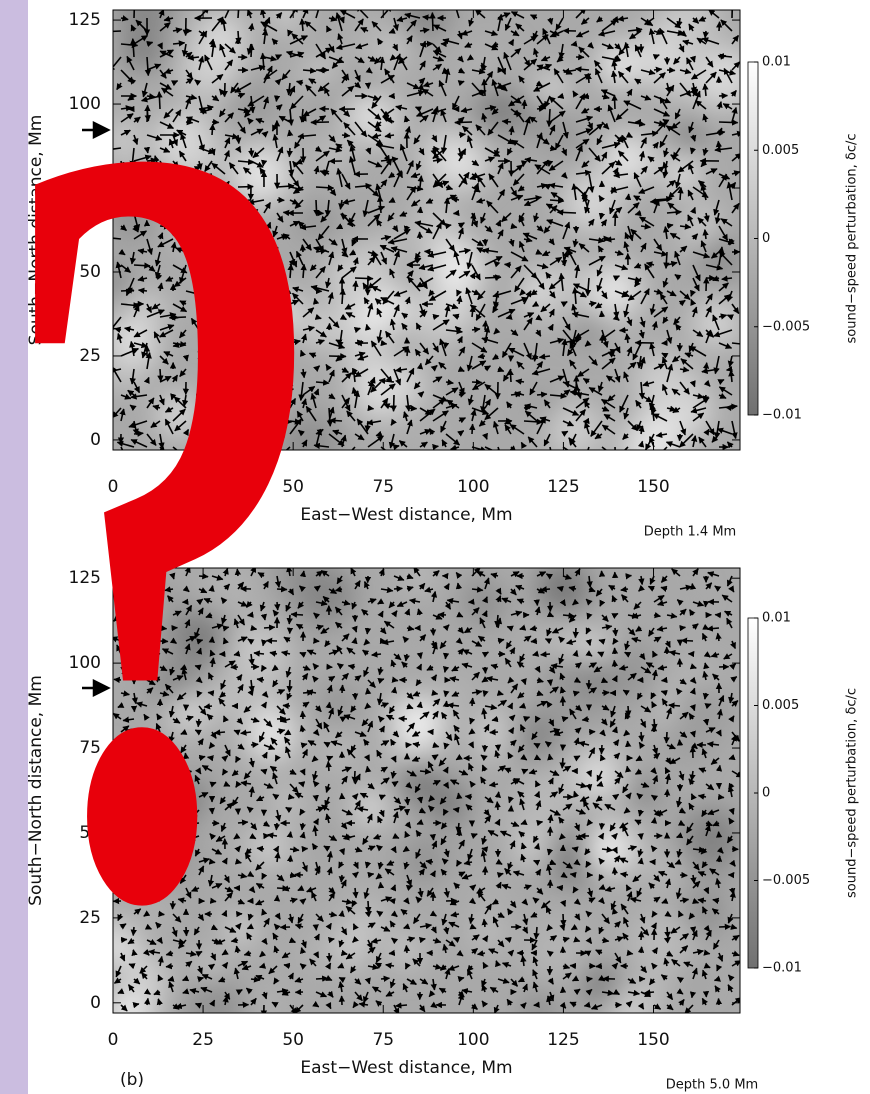 The height and width of the screenshot is (1094, 870). Describe the element at coordinates (782, 415) in the screenshot. I see `colorbar-tick-label: −0.01` at that location.